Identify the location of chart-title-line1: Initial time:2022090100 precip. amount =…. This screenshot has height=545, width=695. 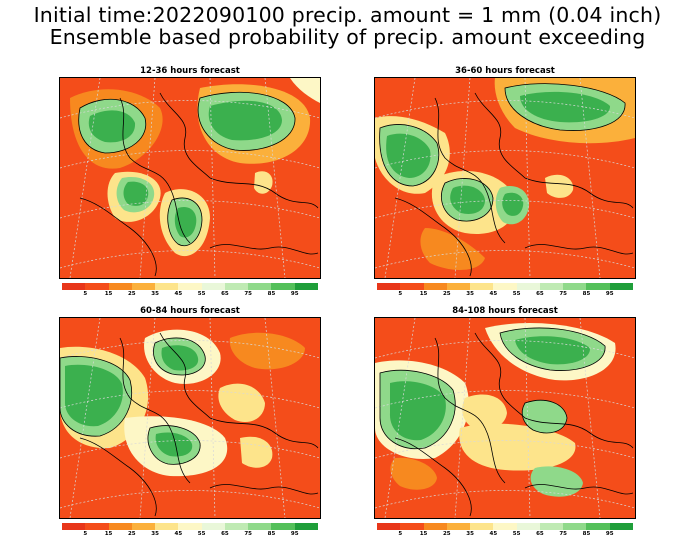
(347, 15).